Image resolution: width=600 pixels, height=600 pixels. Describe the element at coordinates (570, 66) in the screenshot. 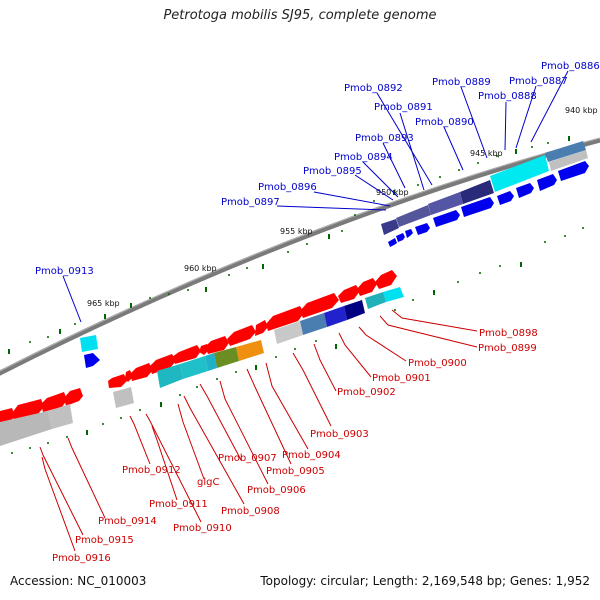

I see `gene-label-pmob-0886: Pmob_0886` at that location.